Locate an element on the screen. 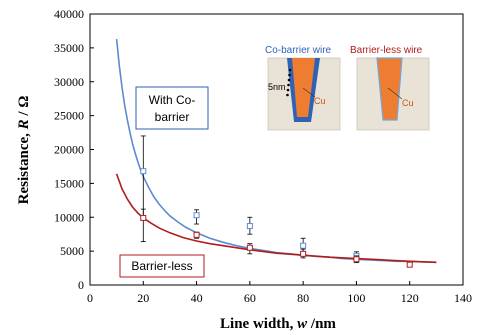  x-tick-label: 140 is located at coordinates (463, 298).